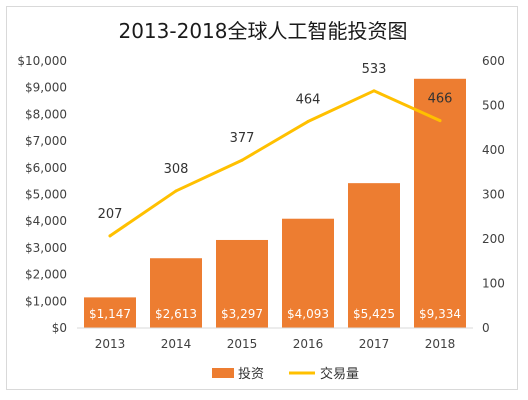 The image size is (528, 400). I want to click on left-axis-tick-label: $6,000, so click(46, 168).